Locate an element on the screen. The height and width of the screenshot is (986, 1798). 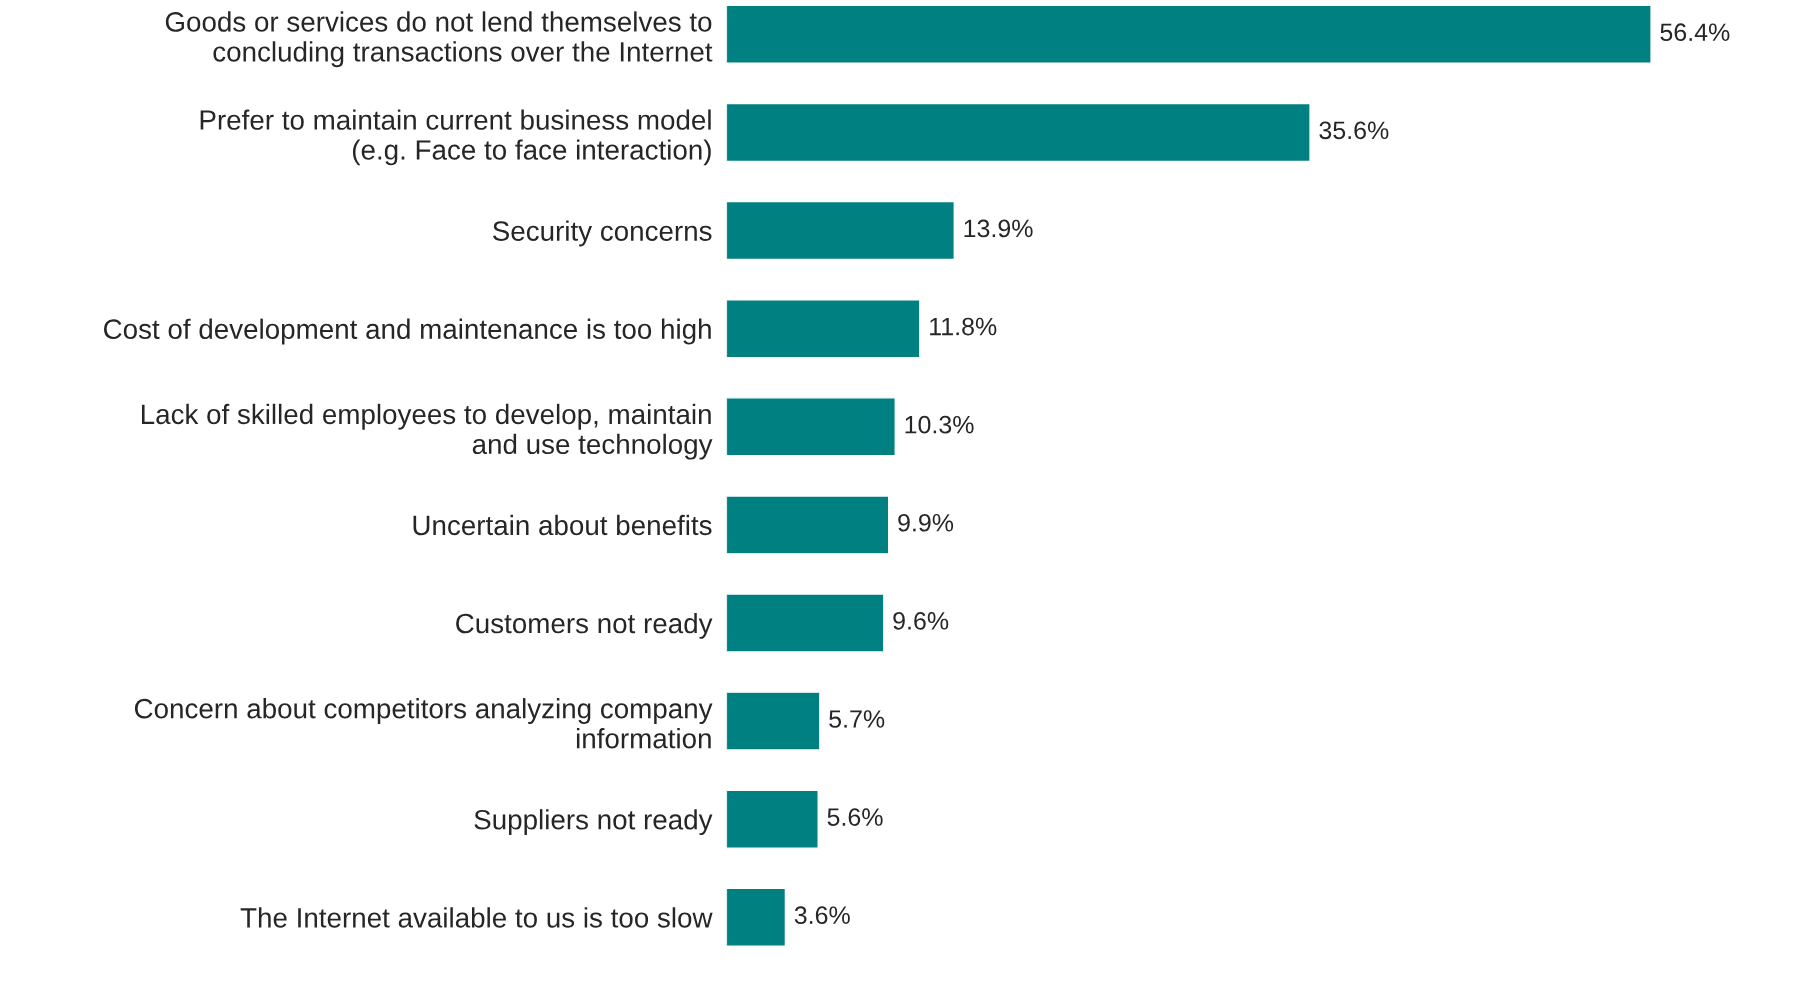
data-label: 35.6% is located at coordinates (1354, 130).